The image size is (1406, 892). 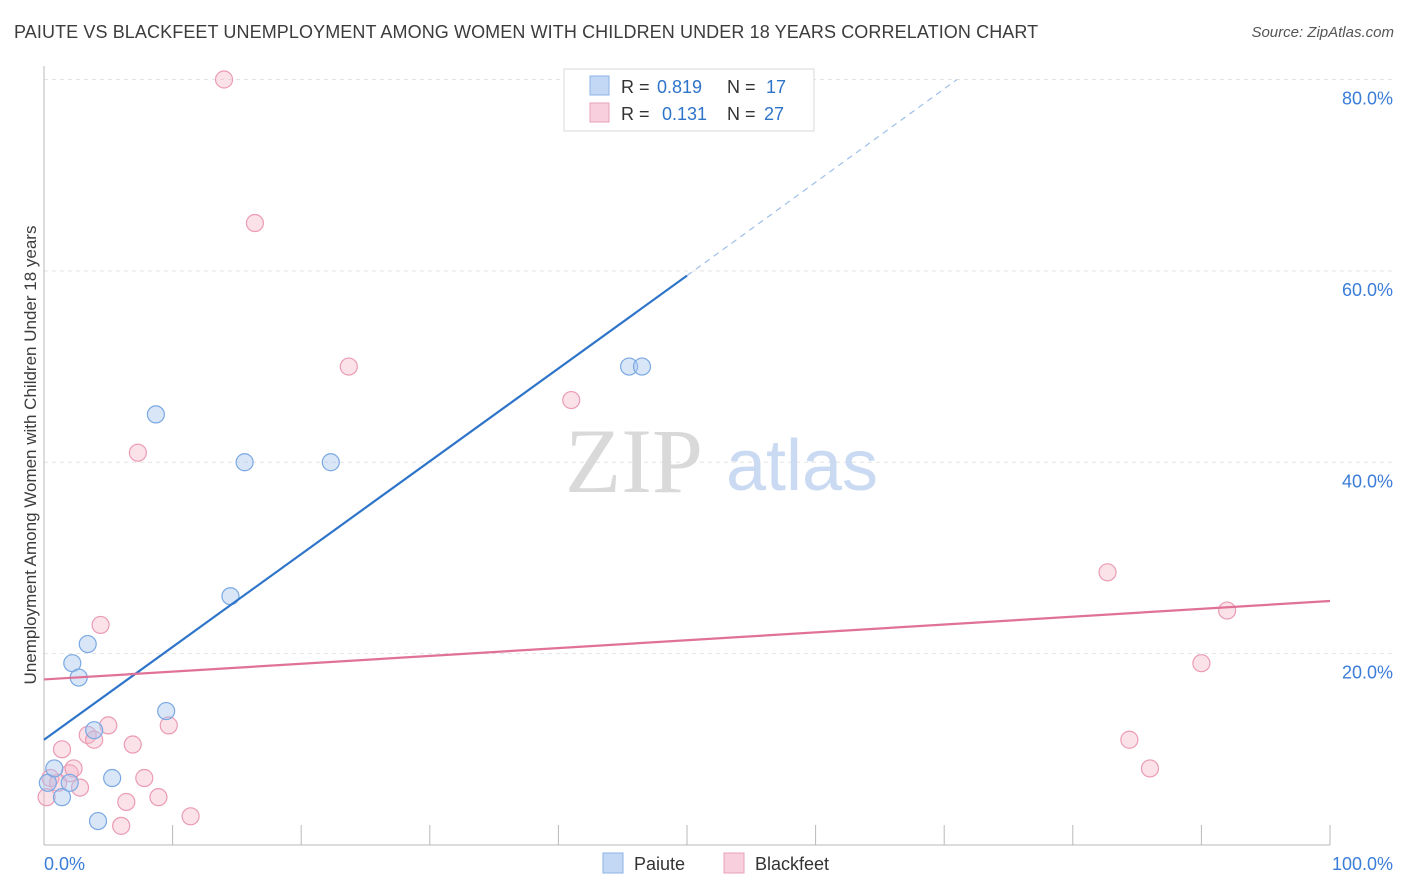 What do you see at coordinates (1362, 864) in the screenshot?
I see `x-tick-label-max: 100.0%` at bounding box center [1362, 864].